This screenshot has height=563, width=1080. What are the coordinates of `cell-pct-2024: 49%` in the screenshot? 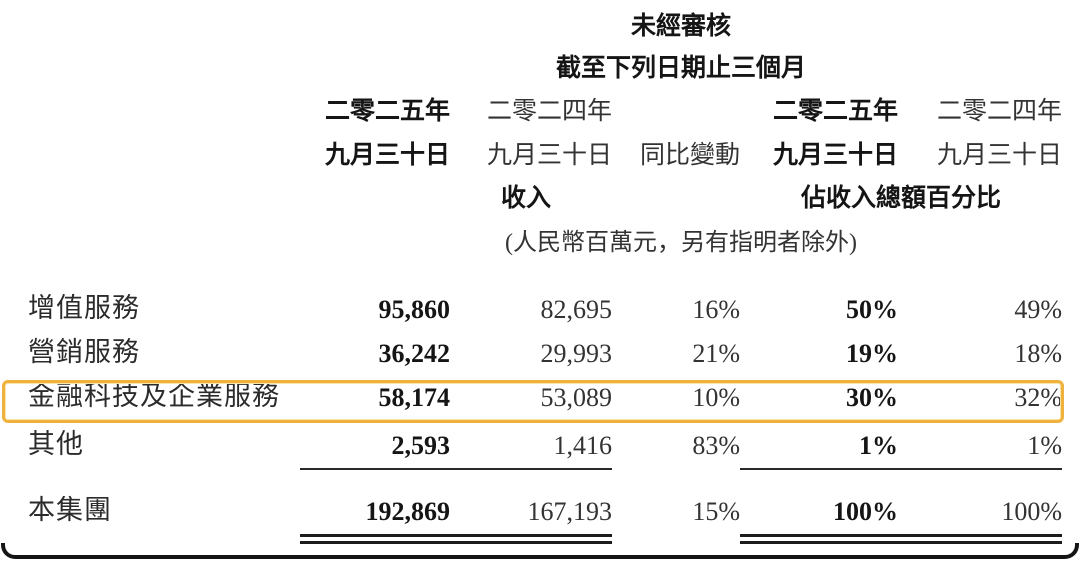 It's located at (1038, 309).